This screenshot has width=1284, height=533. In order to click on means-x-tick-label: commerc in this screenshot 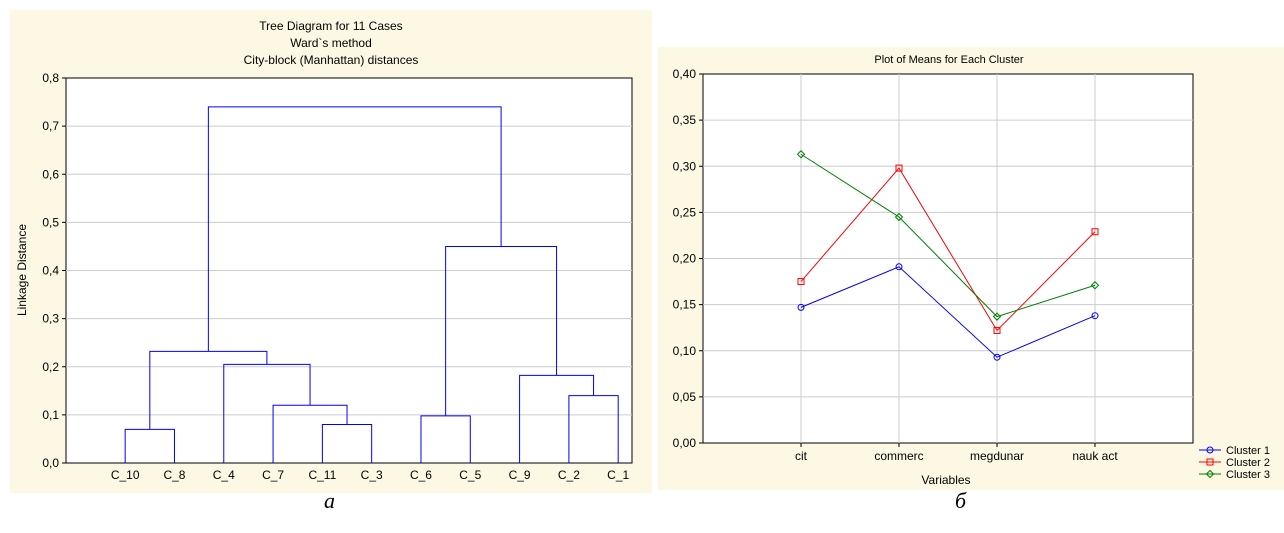, I will do `click(898, 456)`.